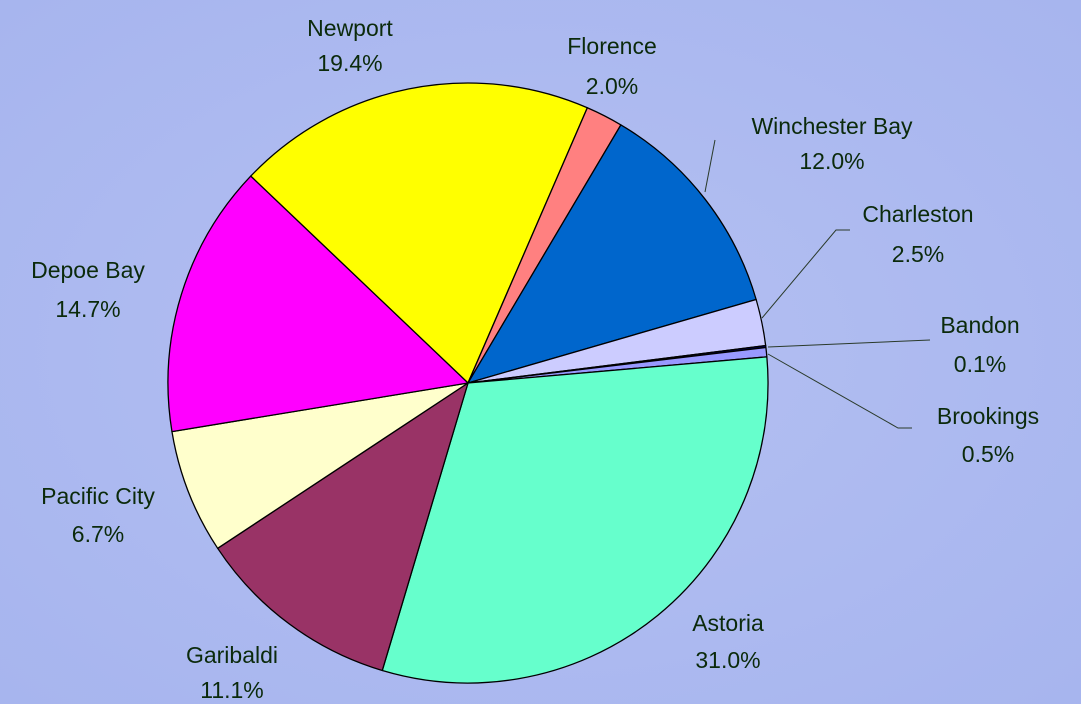  Describe the element at coordinates (611, 46) in the screenshot. I see `slice-label: Florence` at that location.